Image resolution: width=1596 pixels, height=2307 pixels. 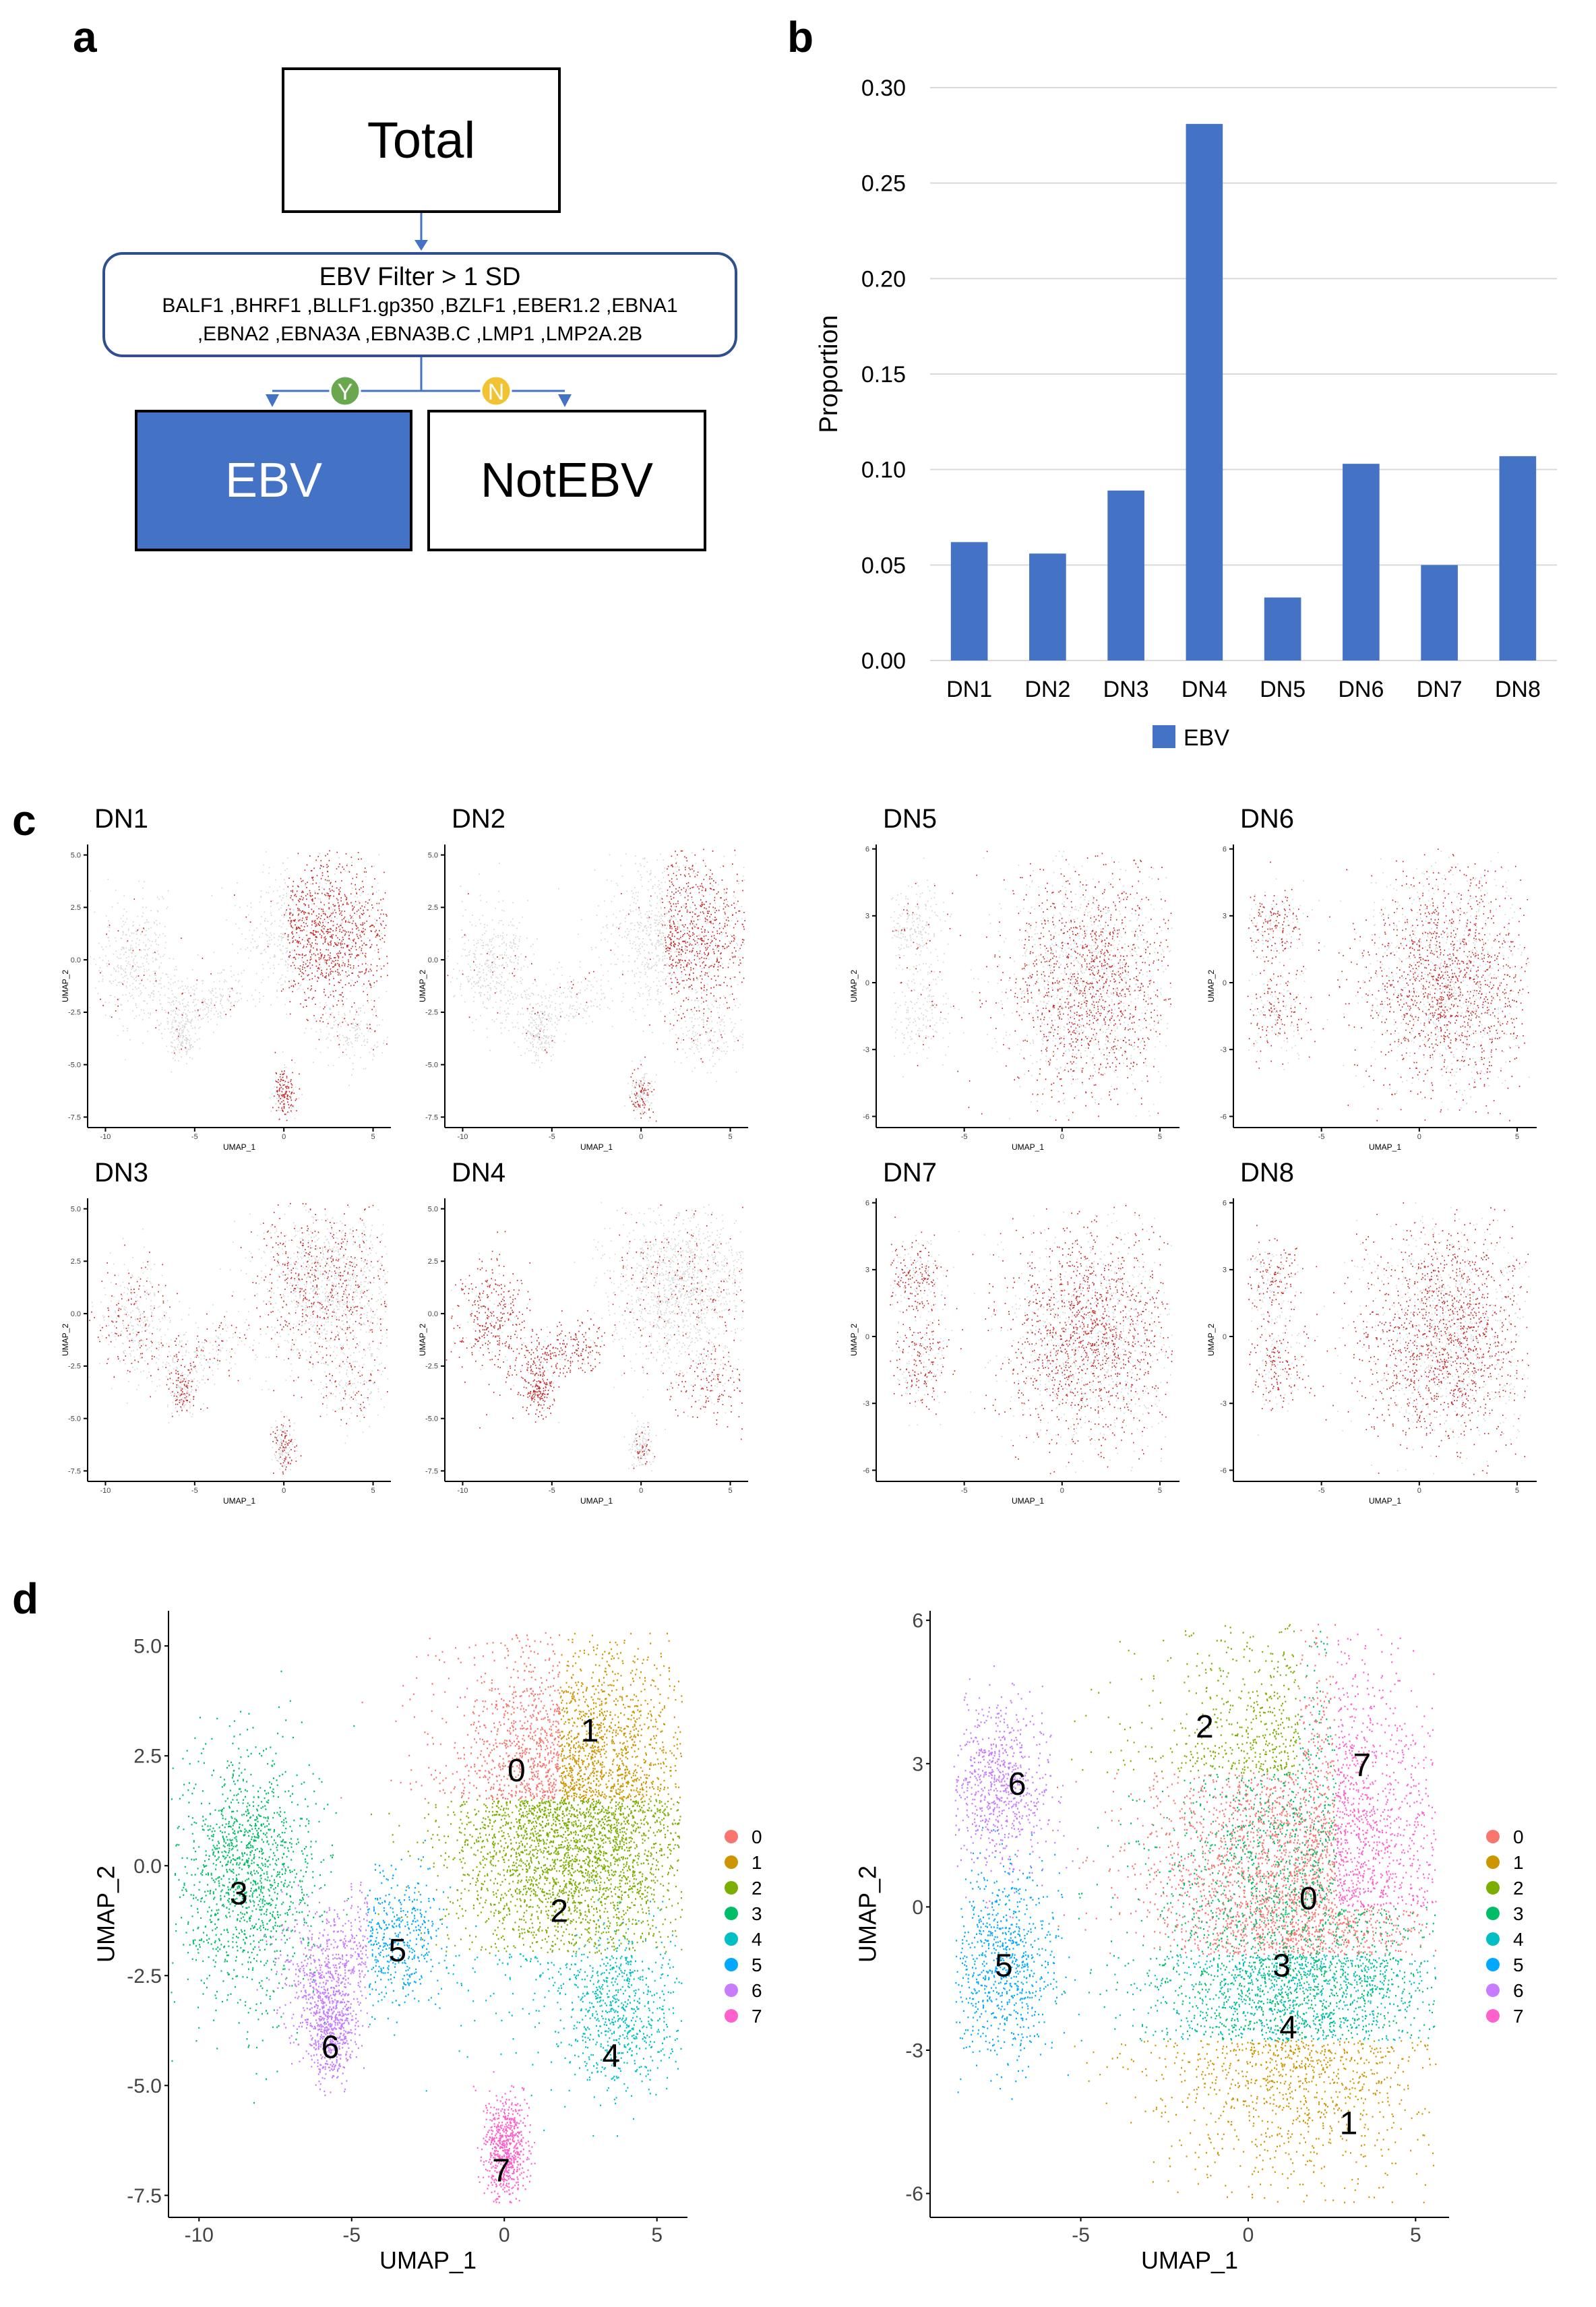 What do you see at coordinates (420, 334) in the screenshot?
I see `filter-genes-line2: ,EBNA2 ,EBNA3A ,EBNA3B.C ,LMP1 ,LMP2A.2B` at bounding box center [420, 334].